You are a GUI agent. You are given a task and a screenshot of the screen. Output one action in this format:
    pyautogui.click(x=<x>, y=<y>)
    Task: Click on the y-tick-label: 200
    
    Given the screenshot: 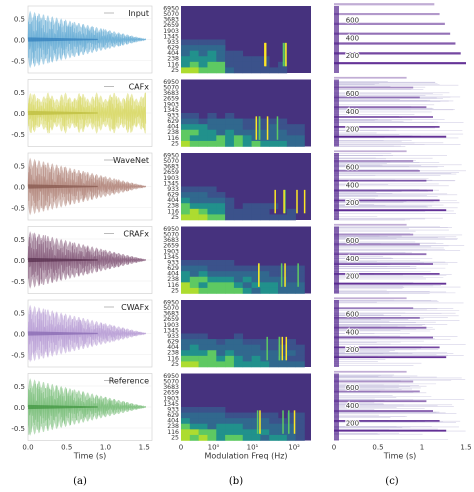 What is the action you would take?
    pyautogui.click(x=352, y=350)
    